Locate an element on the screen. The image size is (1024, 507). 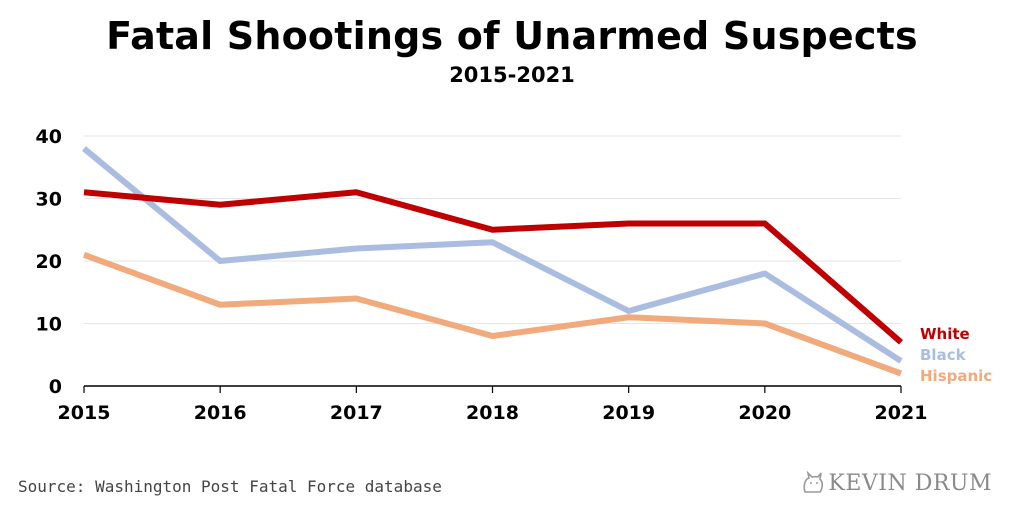
cat-icon is located at coordinates (813, 481).